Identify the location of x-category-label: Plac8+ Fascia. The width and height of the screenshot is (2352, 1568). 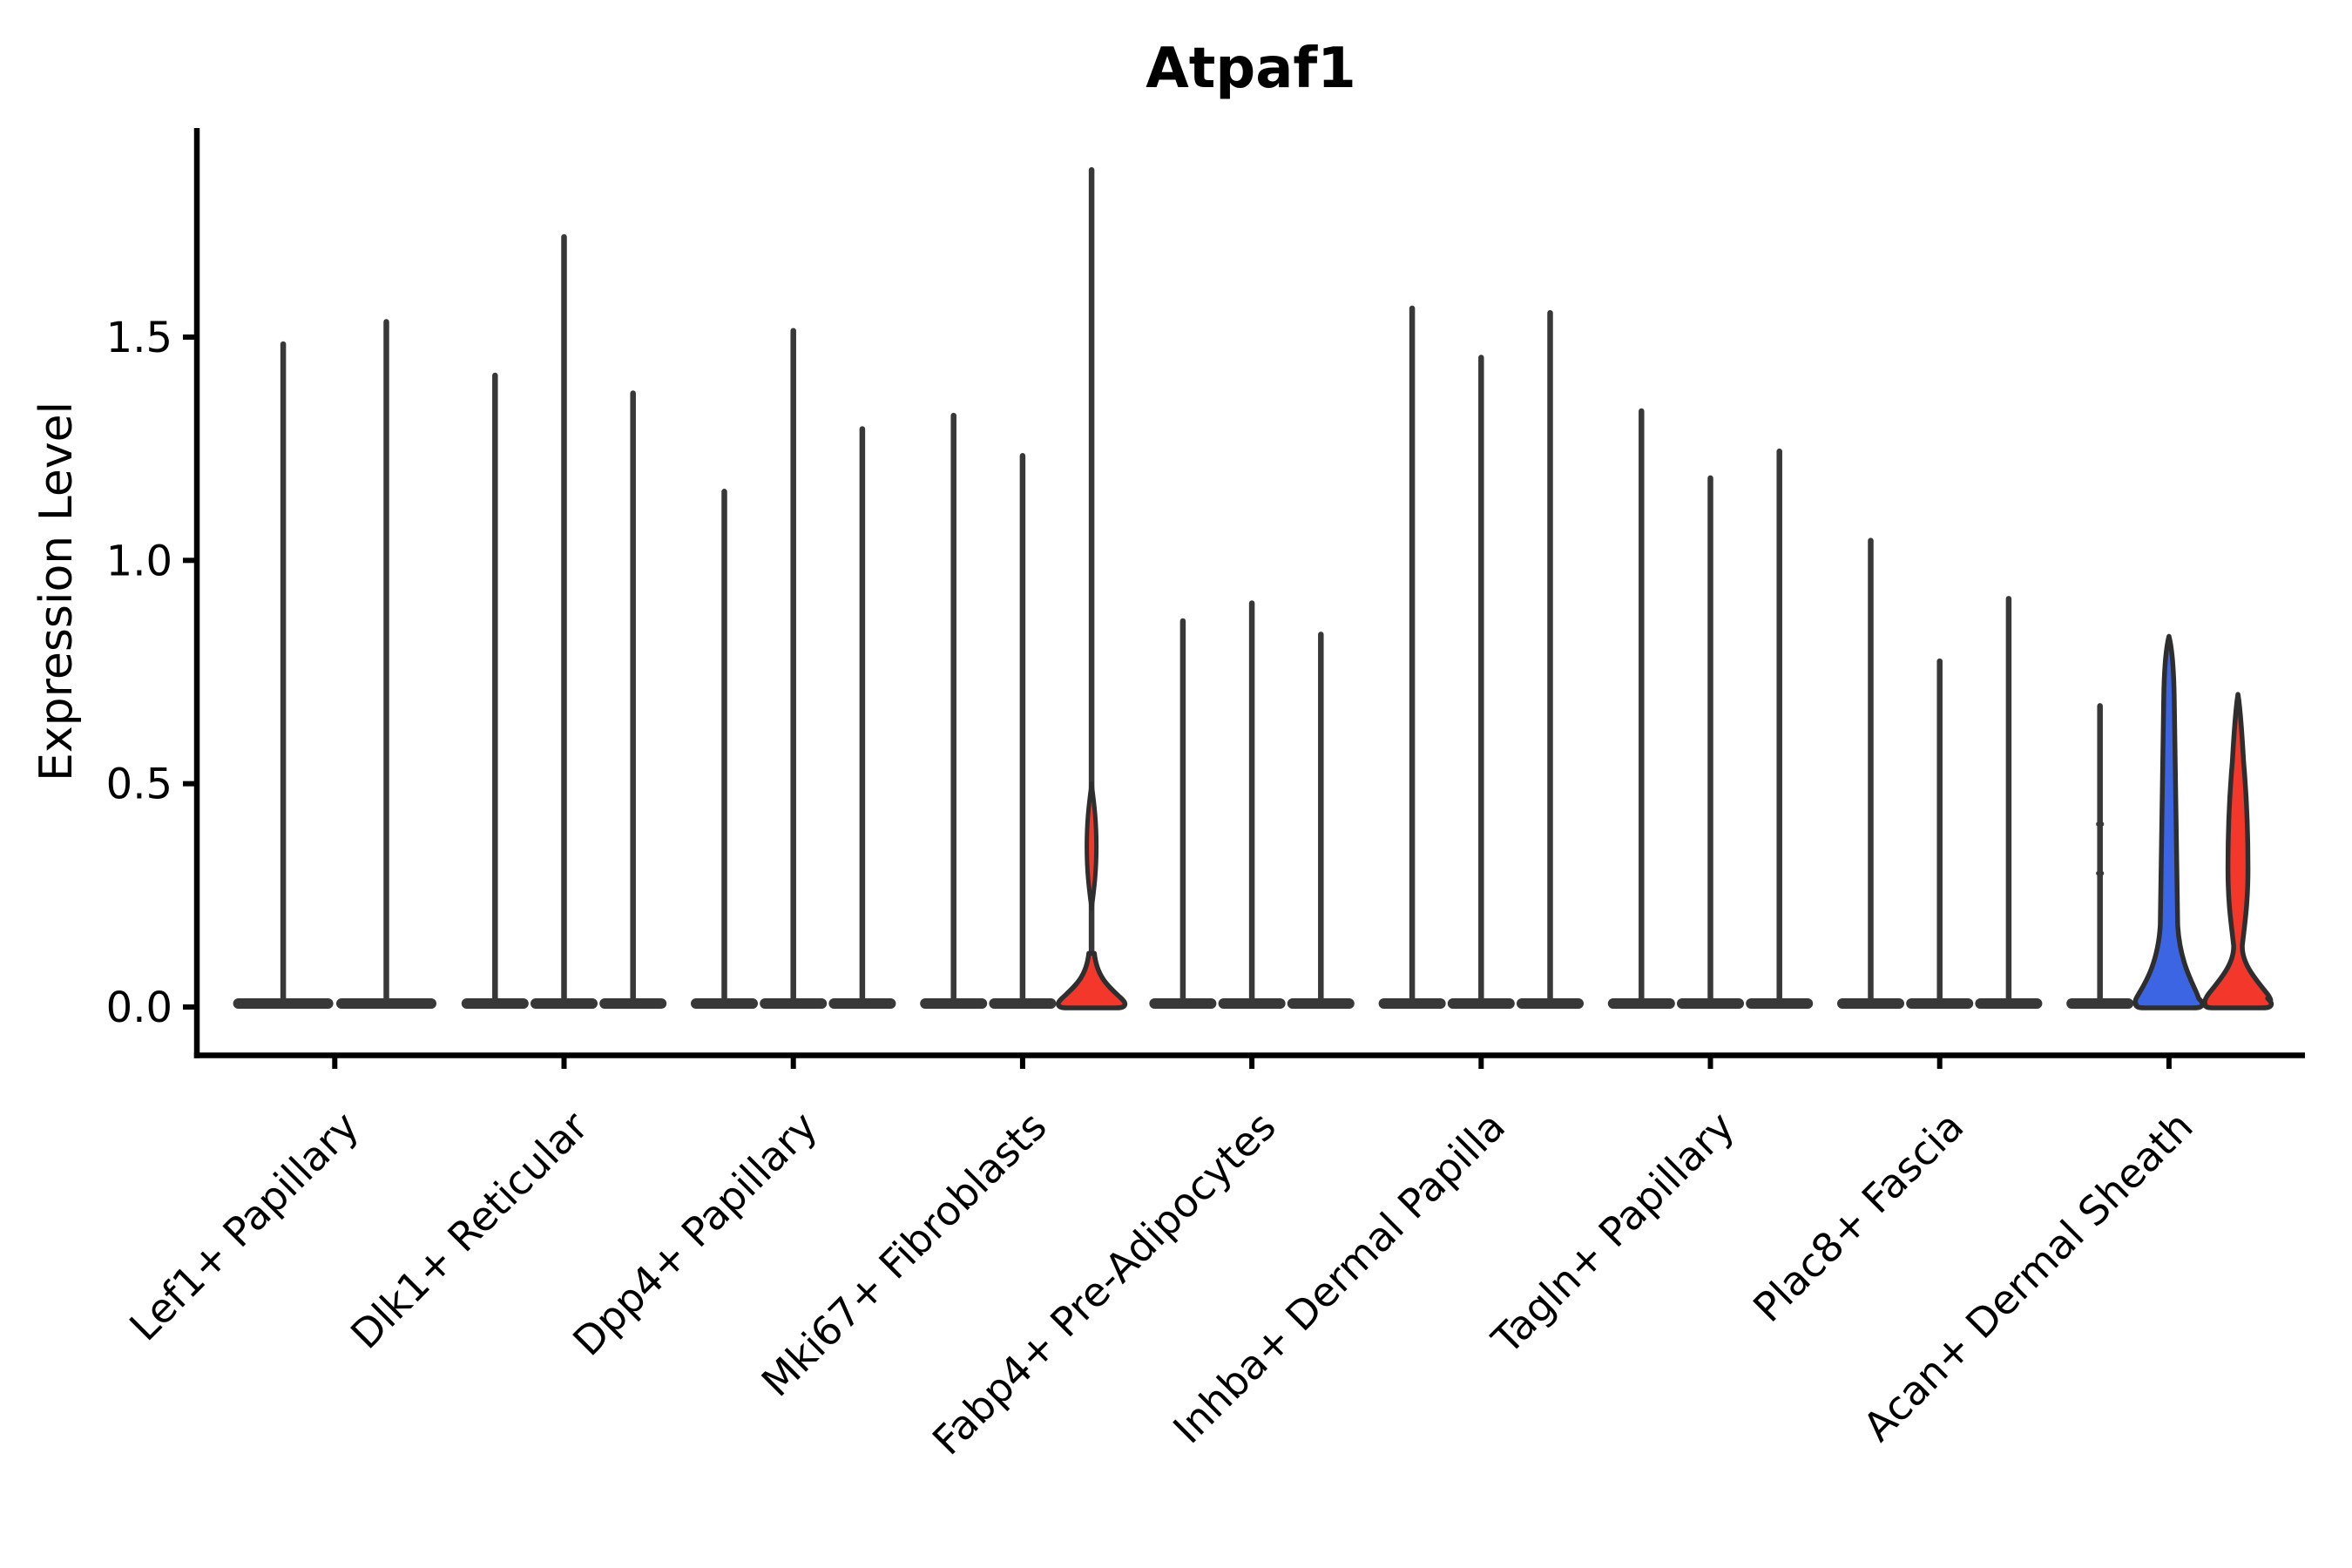
(1858, 1217).